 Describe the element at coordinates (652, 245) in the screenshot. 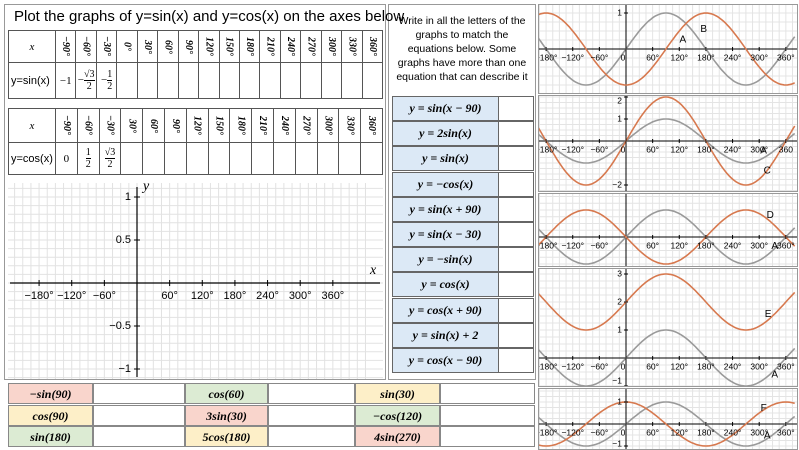

I see `x-tick-label: 60°` at that location.